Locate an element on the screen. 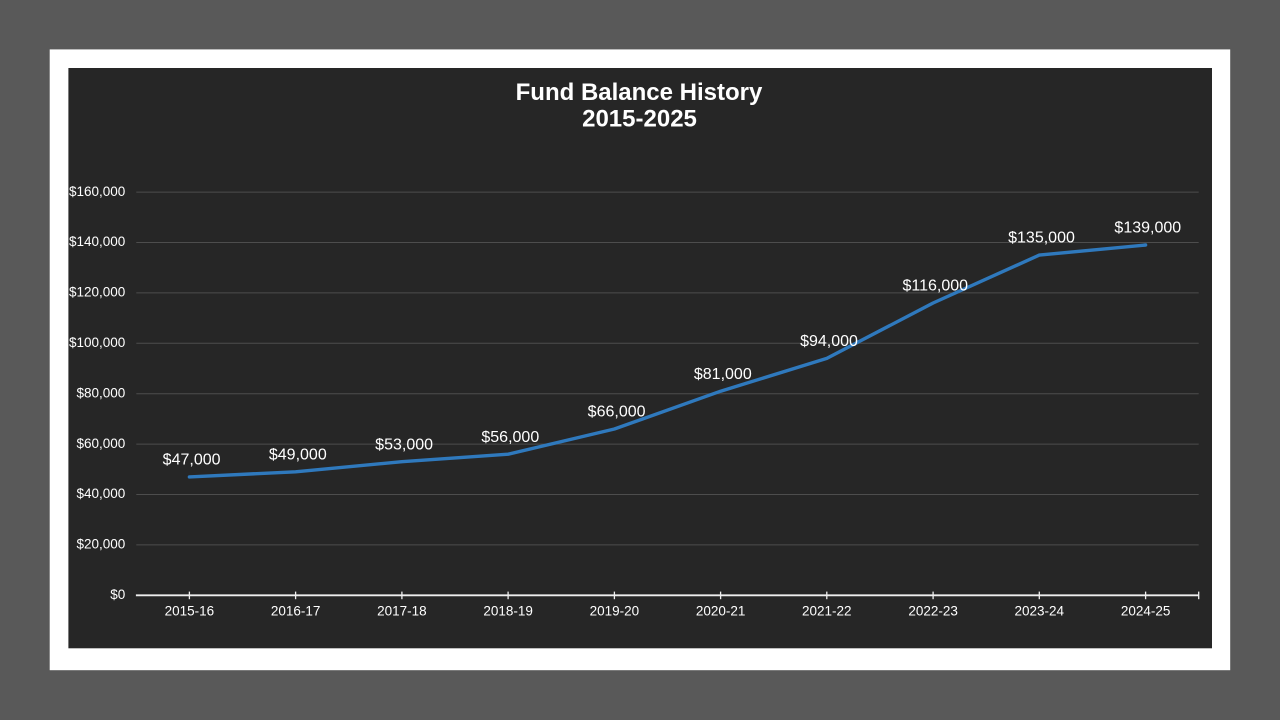 The image size is (1280, 720). svg-text: $116,000 is located at coordinates (936, 286).